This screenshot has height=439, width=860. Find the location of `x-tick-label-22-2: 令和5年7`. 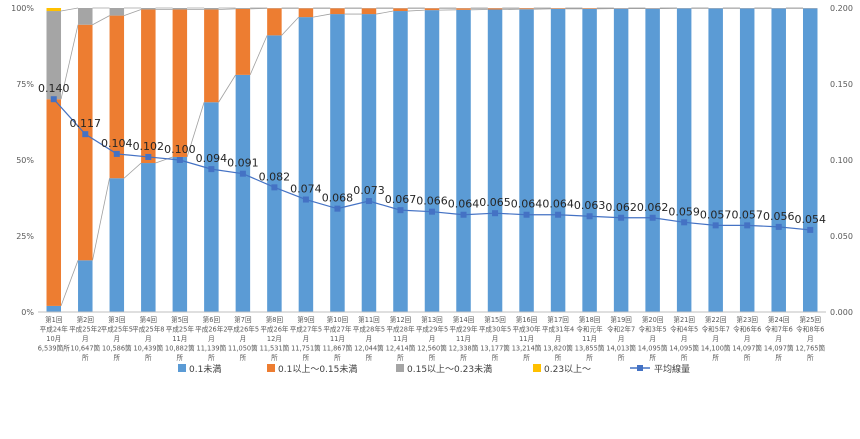

x-tick-label-22-2: 令和5年7 is located at coordinates (716, 329).